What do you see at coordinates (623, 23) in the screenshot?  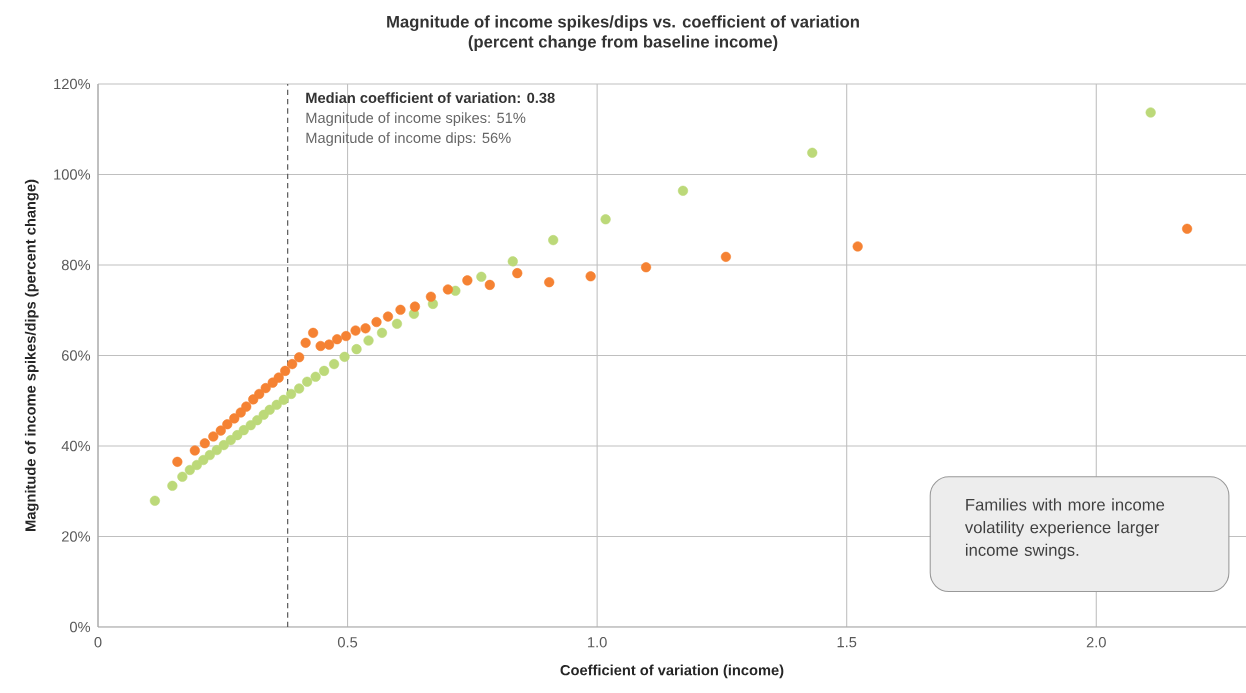 I see `chart-title: Magnitude of income spikes/dips vs. coefficient of variation` at bounding box center [623, 23].